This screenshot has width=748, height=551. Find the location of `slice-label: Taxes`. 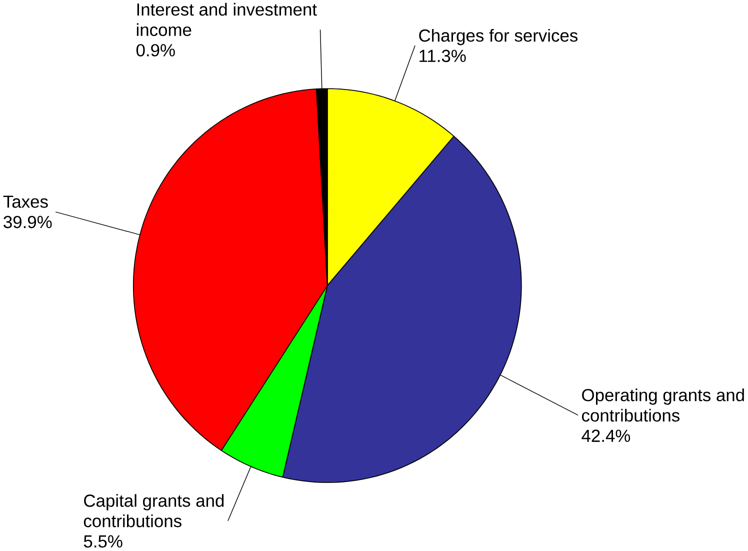

slice-label: Taxes is located at coordinates (25, 202).